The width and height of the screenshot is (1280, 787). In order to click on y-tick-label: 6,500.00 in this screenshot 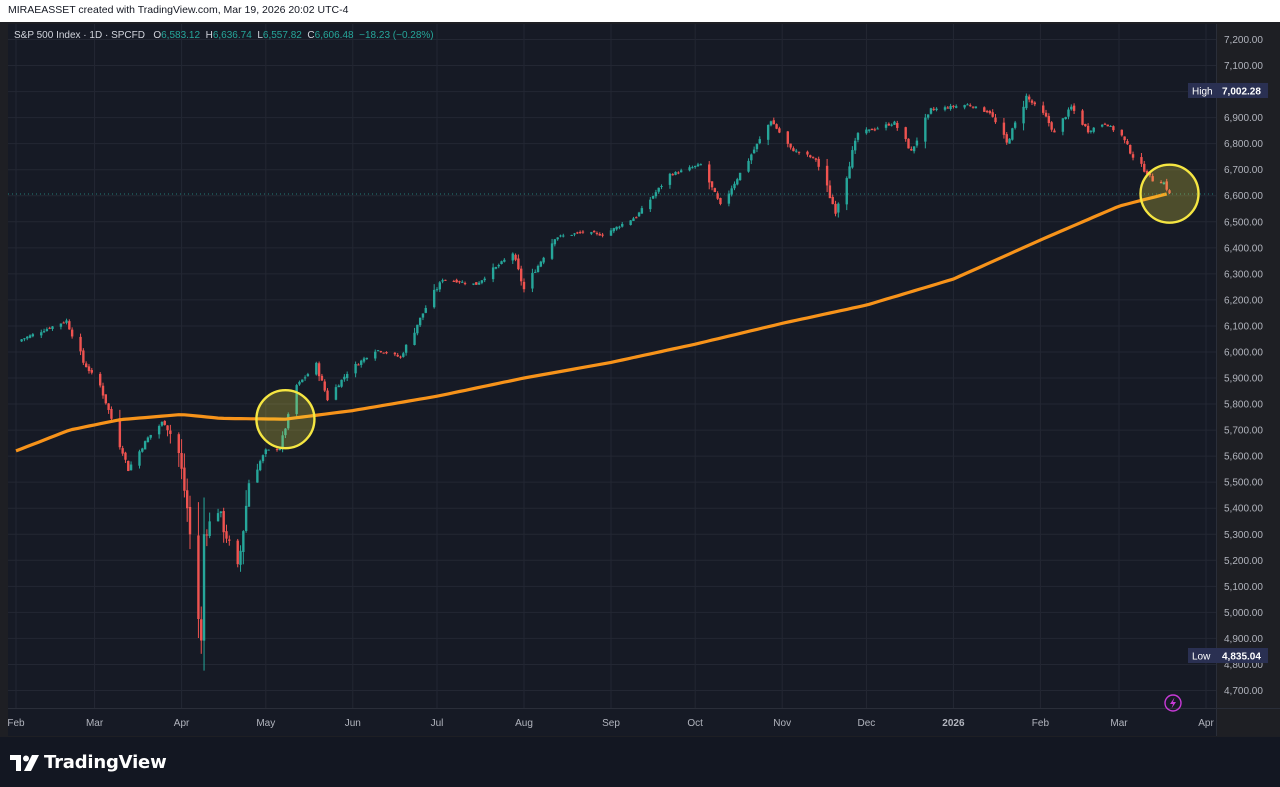, I will do `click(1243, 222)`.